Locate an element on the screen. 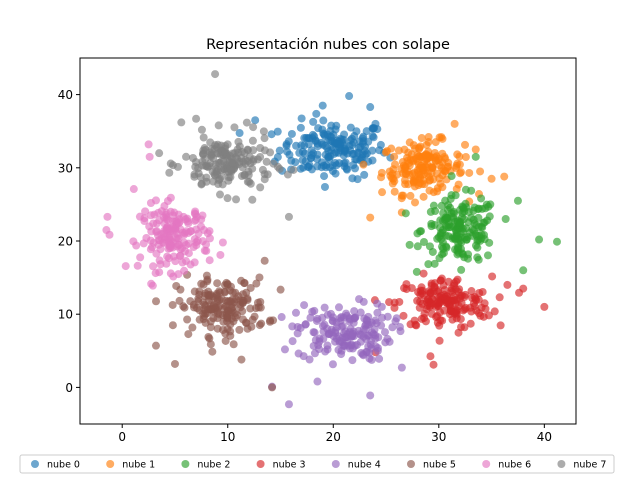 The width and height of the screenshot is (640, 478). legend-marker is located at coordinates (35, 464).